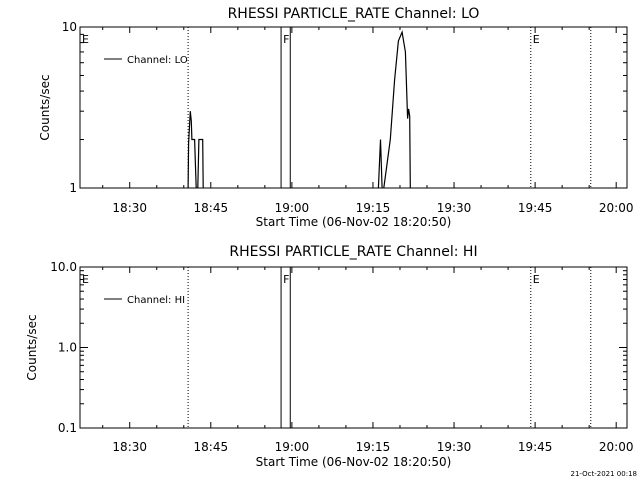  Describe the element at coordinates (157, 60) in the screenshot. I see `legend-label: Channel: LO` at that location.